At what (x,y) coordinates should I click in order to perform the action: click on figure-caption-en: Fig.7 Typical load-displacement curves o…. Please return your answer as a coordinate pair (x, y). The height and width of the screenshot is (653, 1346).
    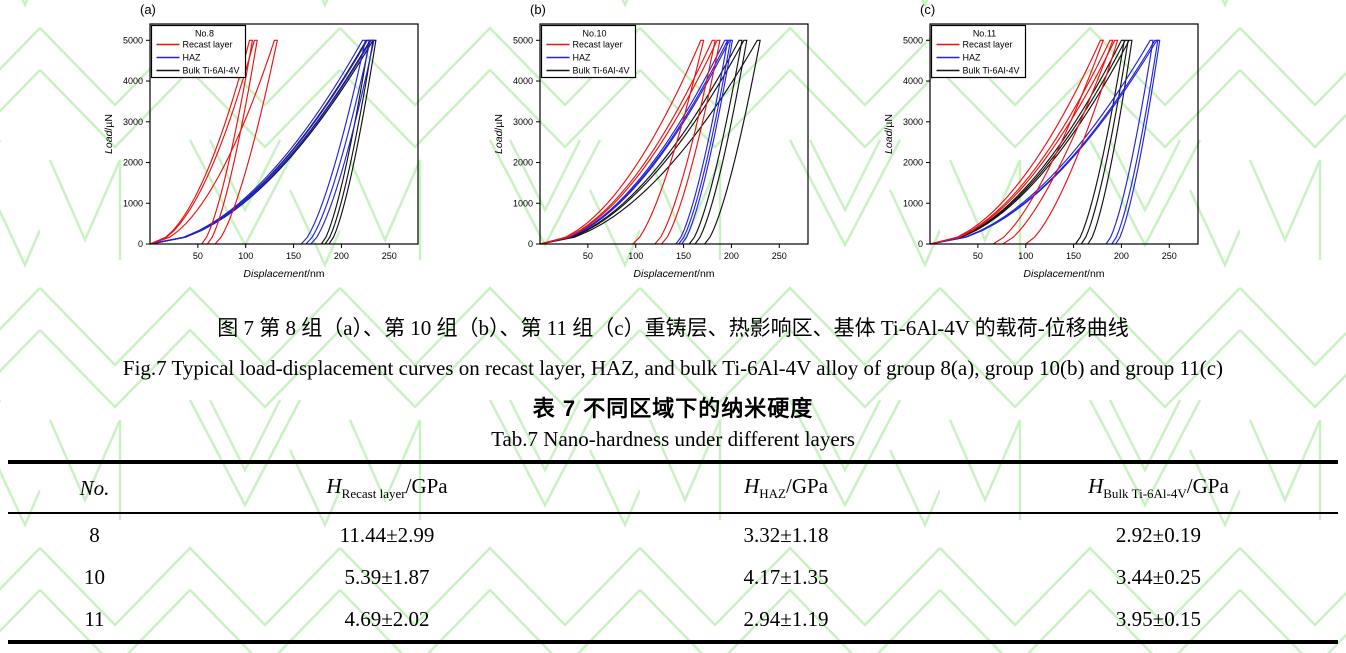
    Looking at the image, I should click on (673, 368).